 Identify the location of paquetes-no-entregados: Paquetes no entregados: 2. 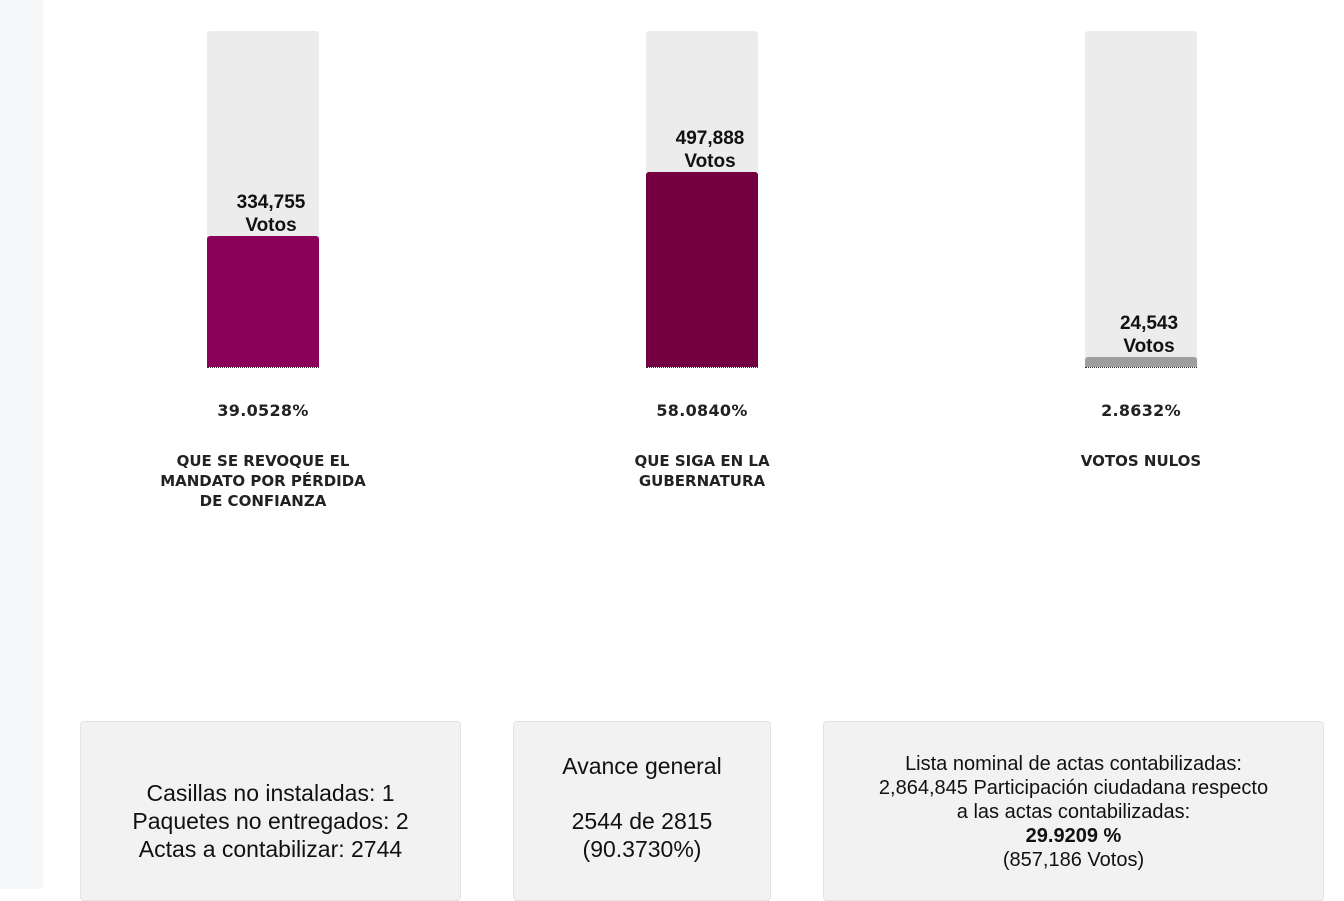
(270, 821).